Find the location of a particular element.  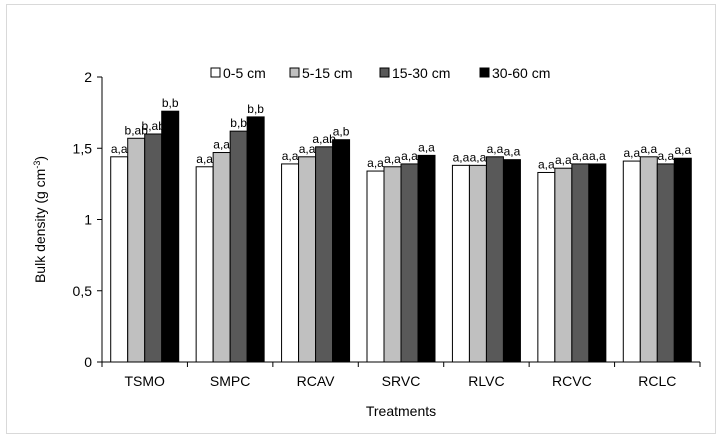

x-axis-title: Treatments is located at coordinates (401, 411).